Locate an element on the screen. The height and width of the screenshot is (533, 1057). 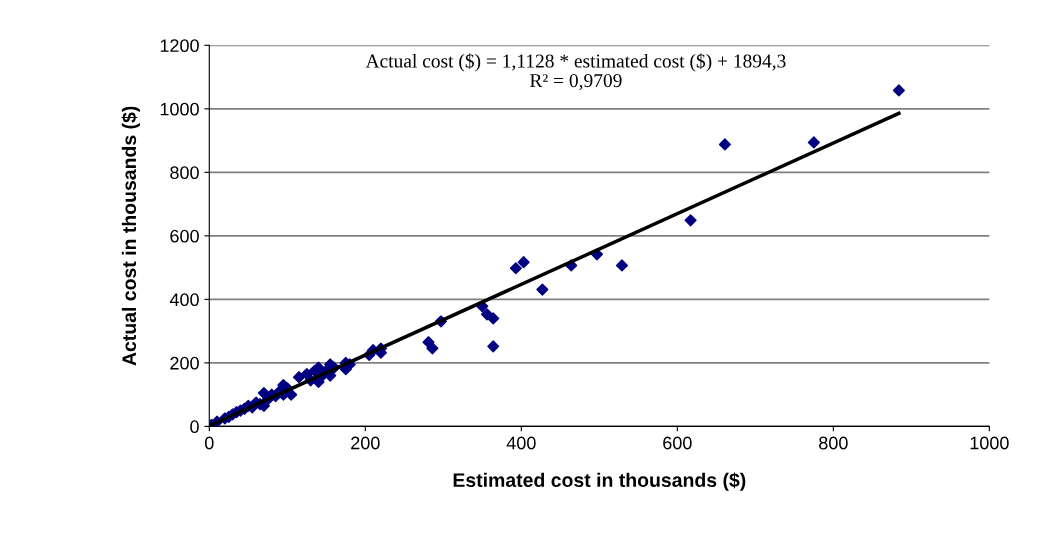
y-axis-title: Actual cost in thousands ($) is located at coordinates (130, 236).